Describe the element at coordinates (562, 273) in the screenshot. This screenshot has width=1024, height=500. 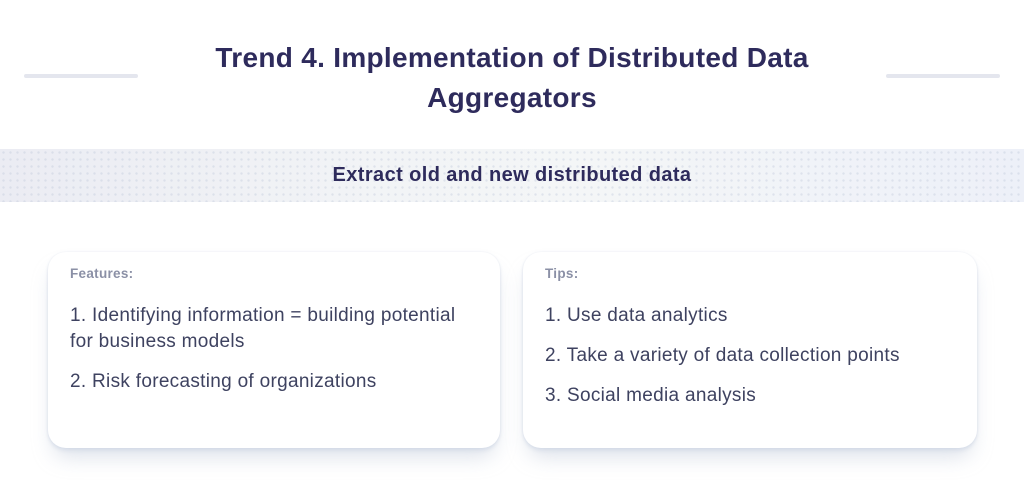
I see `tips-card-label: Tips:` at that location.